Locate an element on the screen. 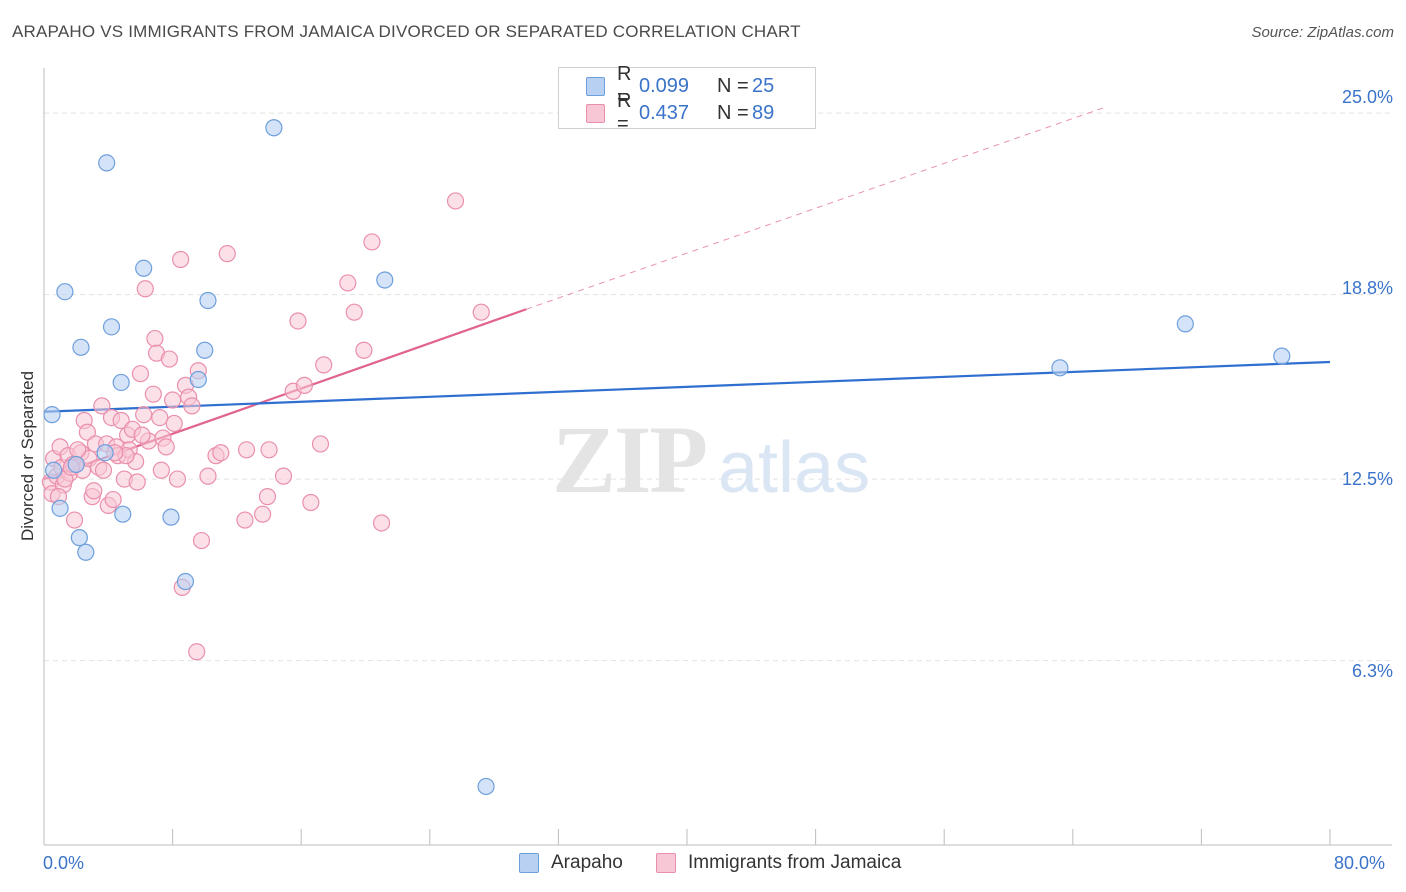 The height and width of the screenshot is (892, 1406). legend-n-value: 89 is located at coordinates (763, 112).